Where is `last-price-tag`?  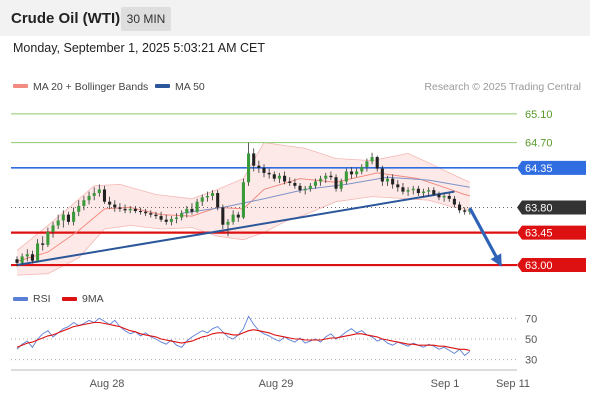
last-price-tag is located at coordinates (551, 207).